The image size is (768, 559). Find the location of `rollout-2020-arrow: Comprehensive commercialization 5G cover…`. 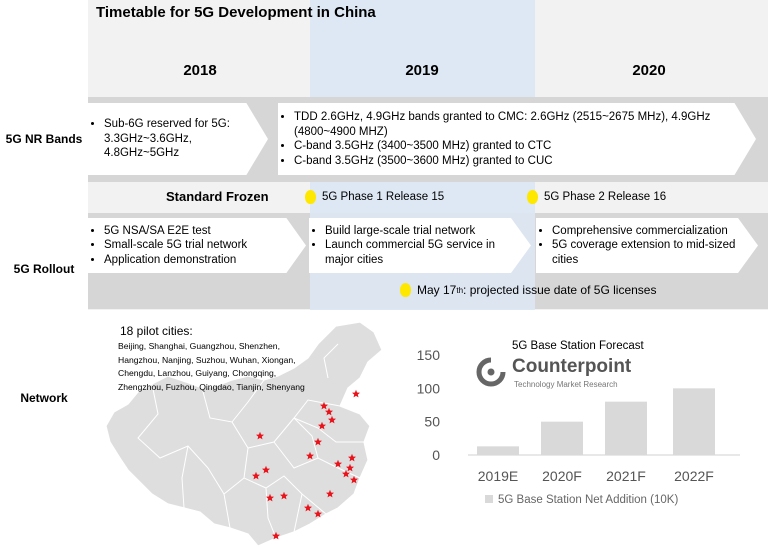

rollout-2020-arrow: Comprehensive commercialization 5G cover… is located at coordinates (647, 245).